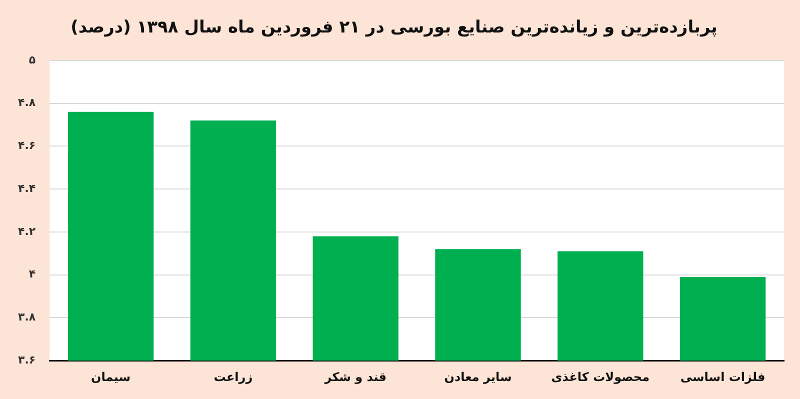 The image size is (800, 399). I want to click on chart-title: پربازده‌ترین و زیانده‌ترین صنایع بورسی در ۲۱ فروردین ماه سال ۱۳۹۸ (درصد), so click(394, 28).